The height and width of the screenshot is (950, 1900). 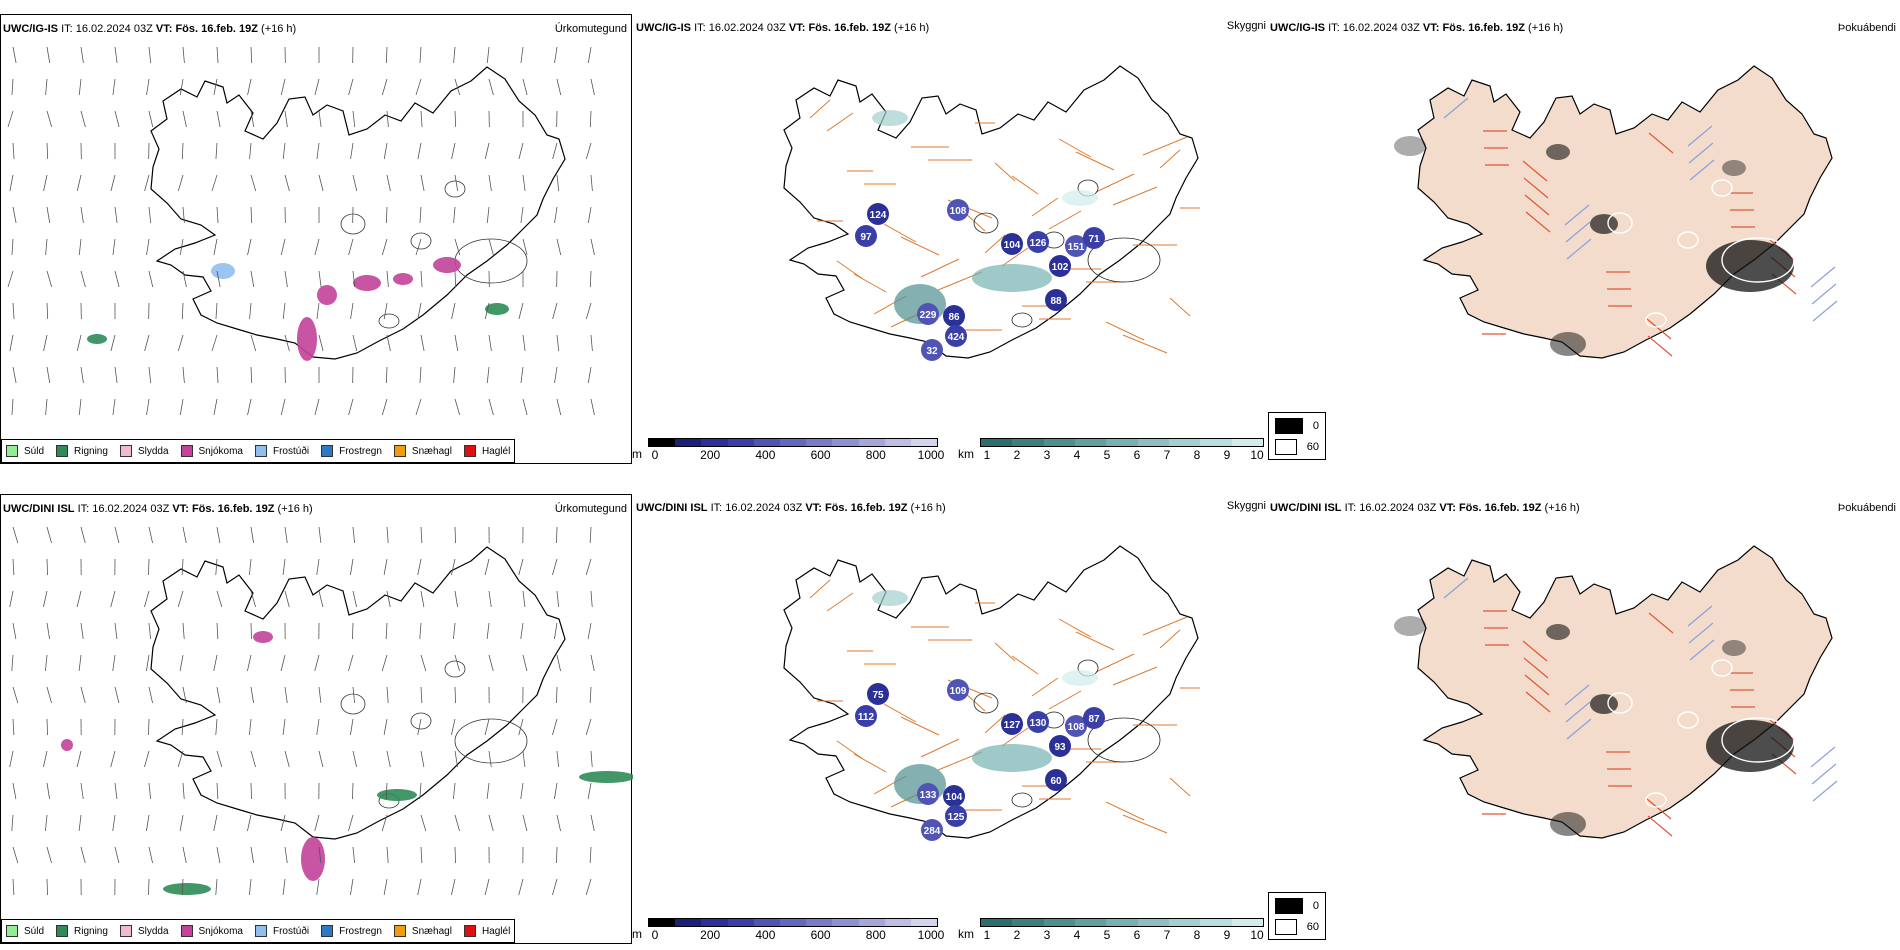 I want to click on cloud-base-label: 93, so click(x=1060, y=747).